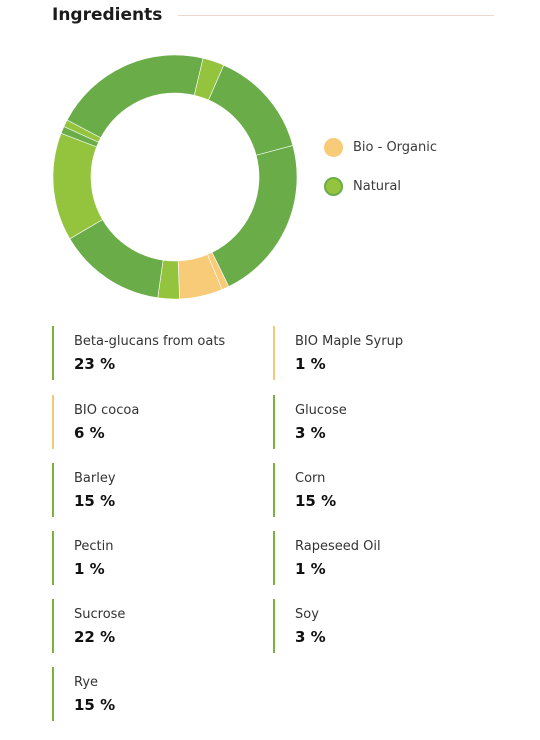 This screenshot has width=540, height=740. I want to click on ingredient-item: Pectin 1 %, so click(157, 558).